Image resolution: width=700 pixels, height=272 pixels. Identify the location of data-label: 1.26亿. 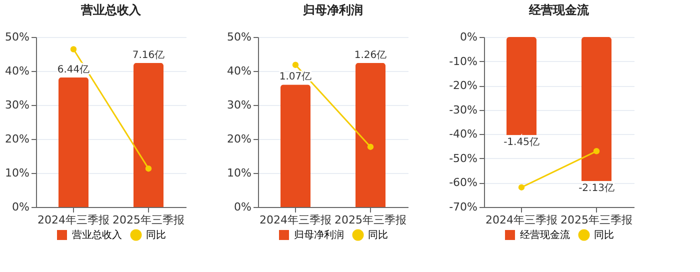
(370, 55).